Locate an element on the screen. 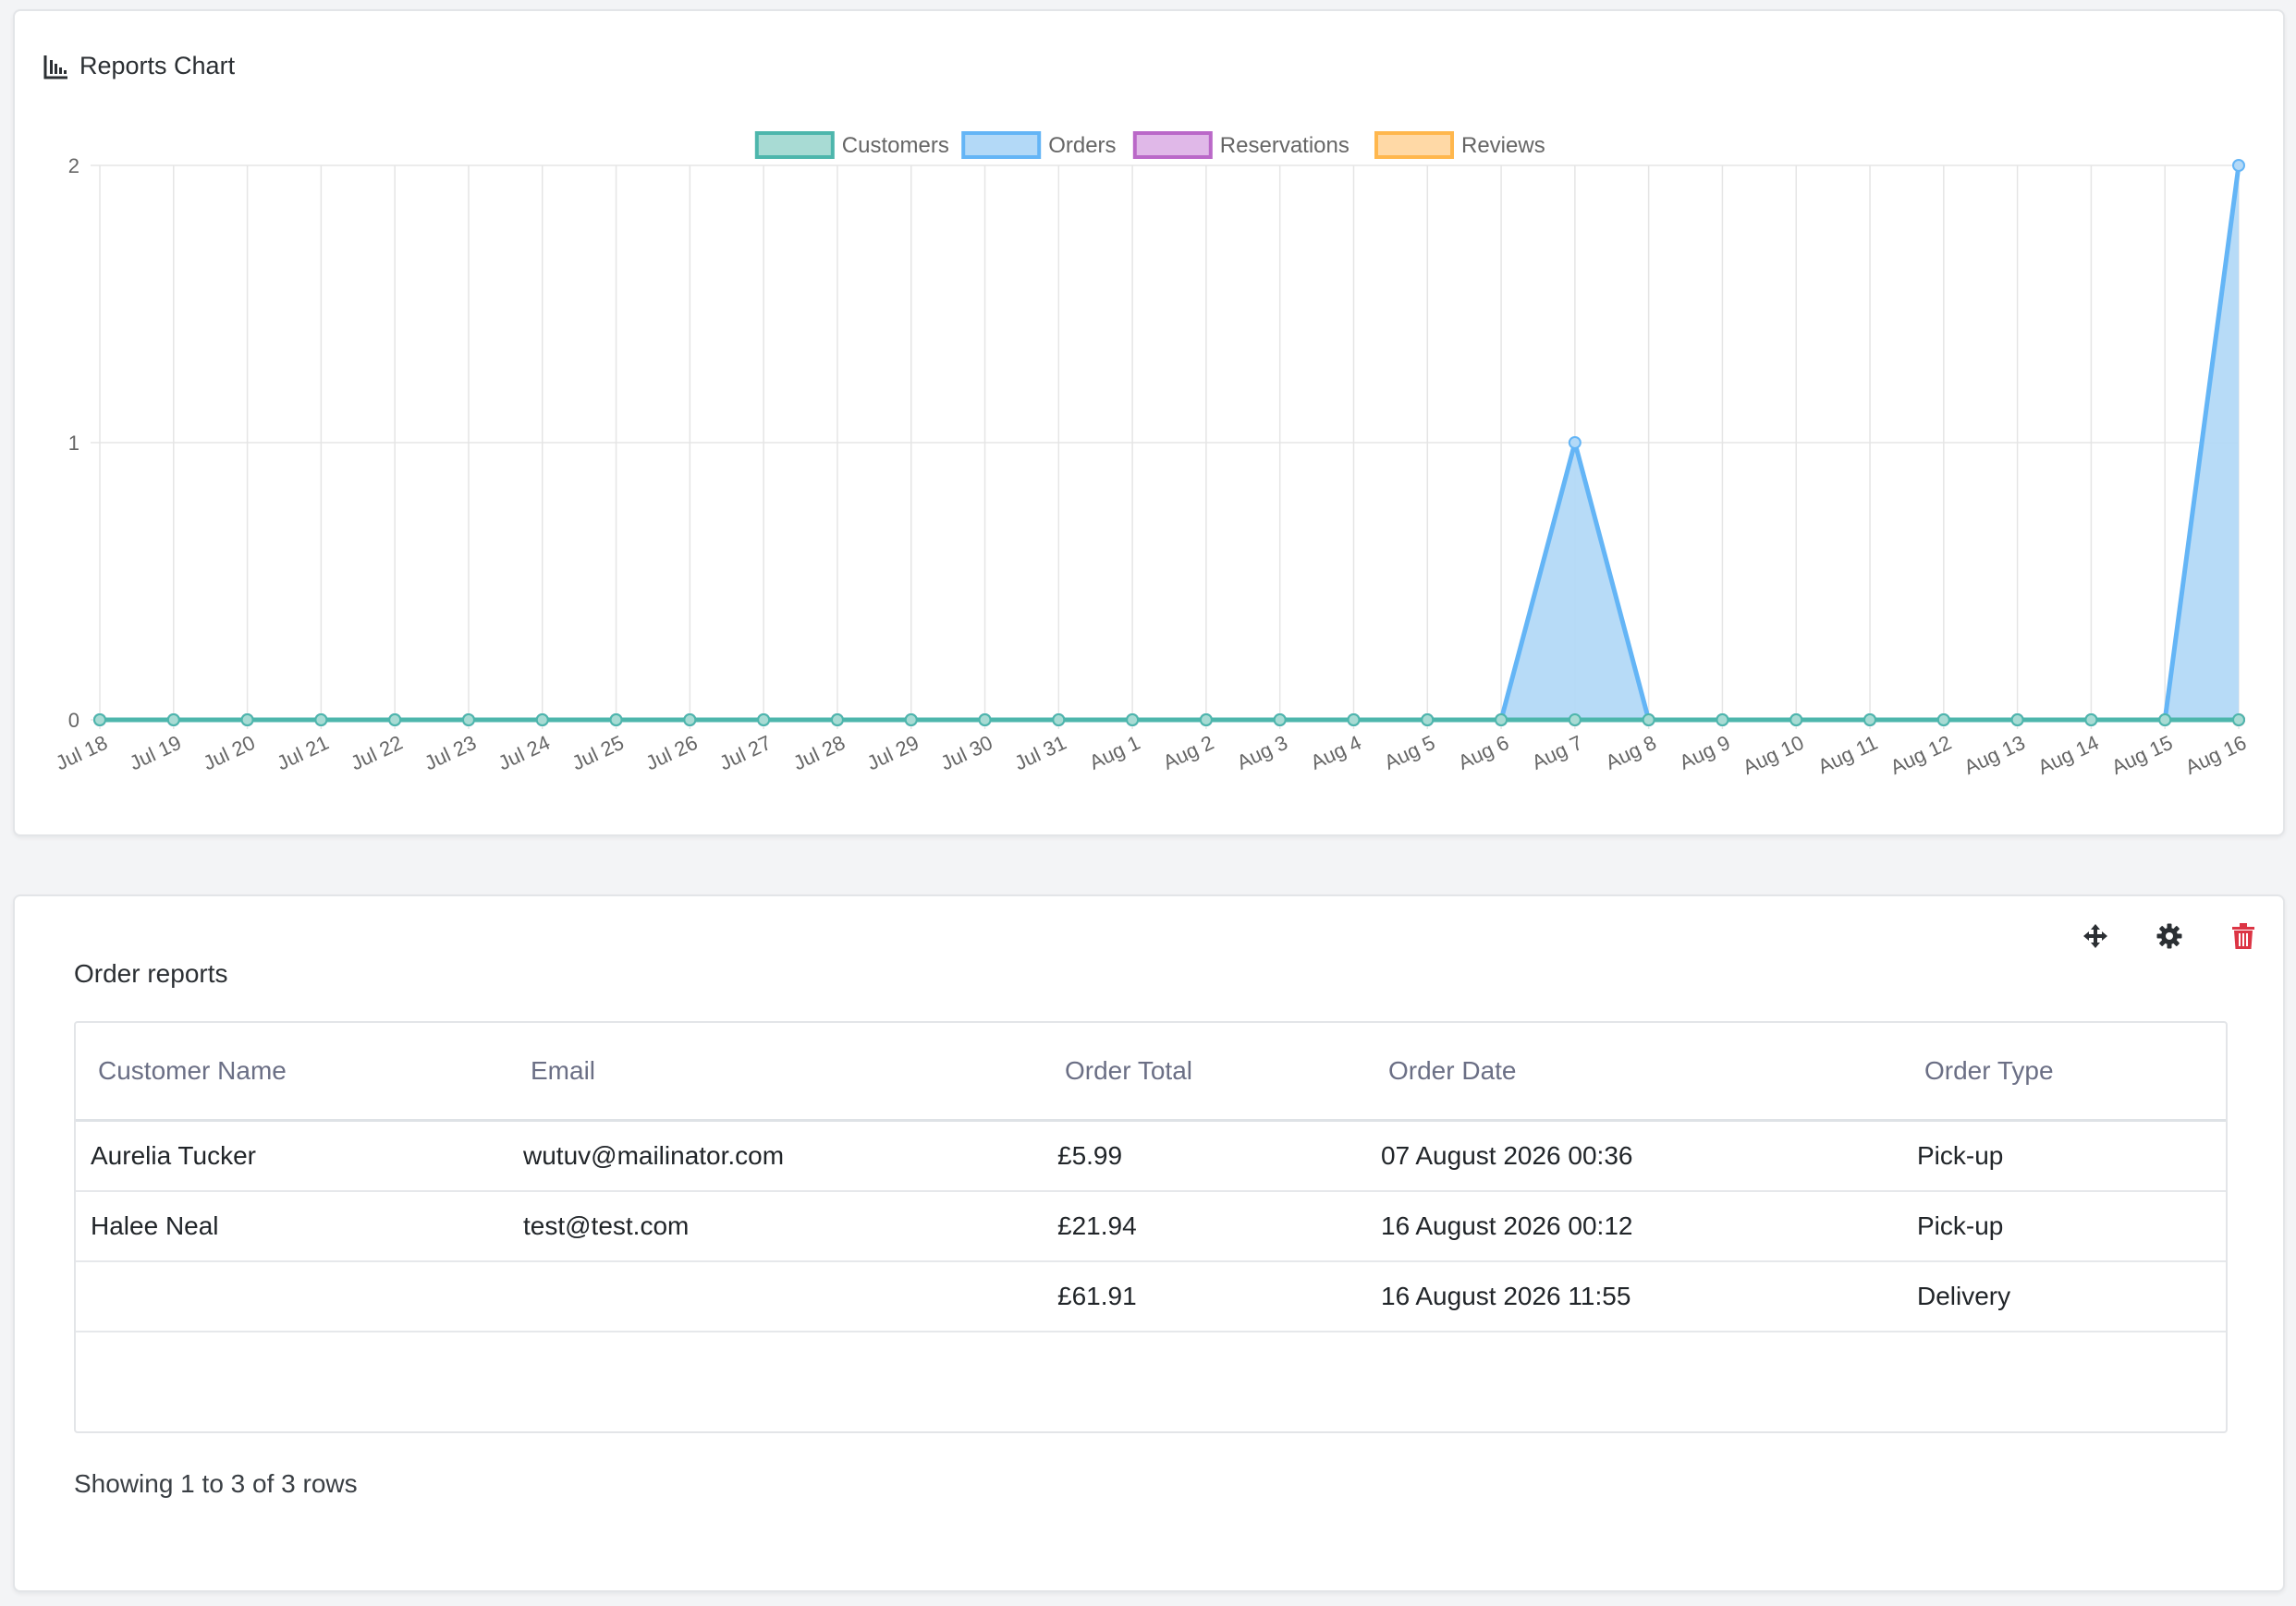  x-tick-label: Aug 16 is located at coordinates (2216, 755).